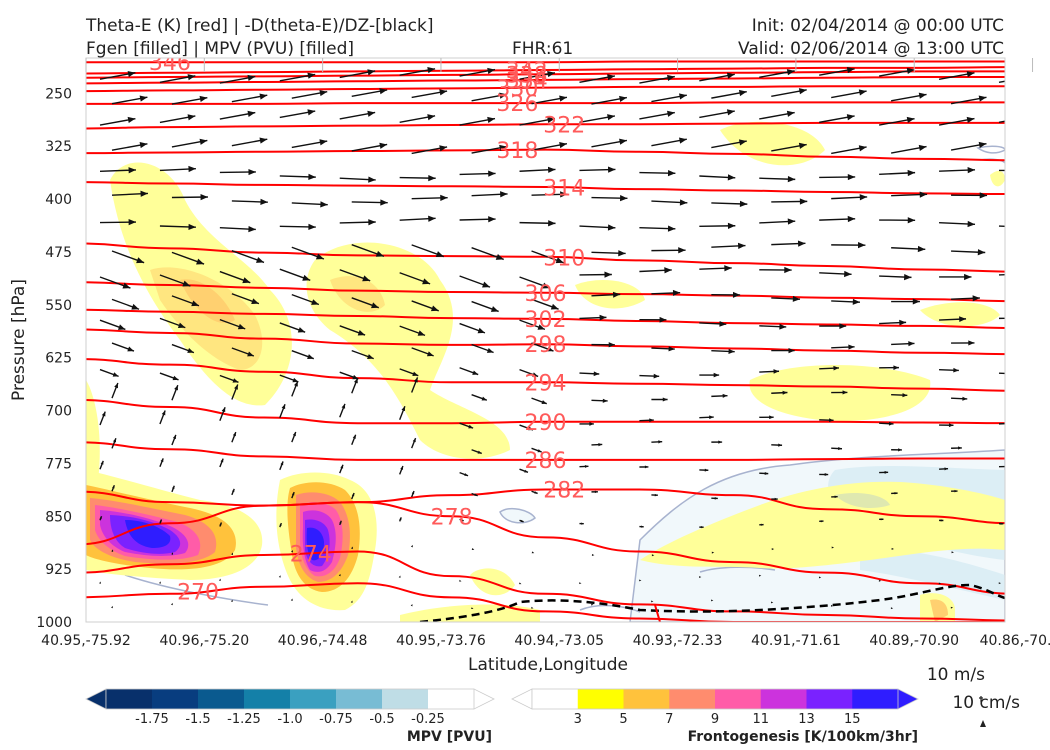  Describe the element at coordinates (564, 188) in the screenshot. I see `theta-e-label: 314` at that location.